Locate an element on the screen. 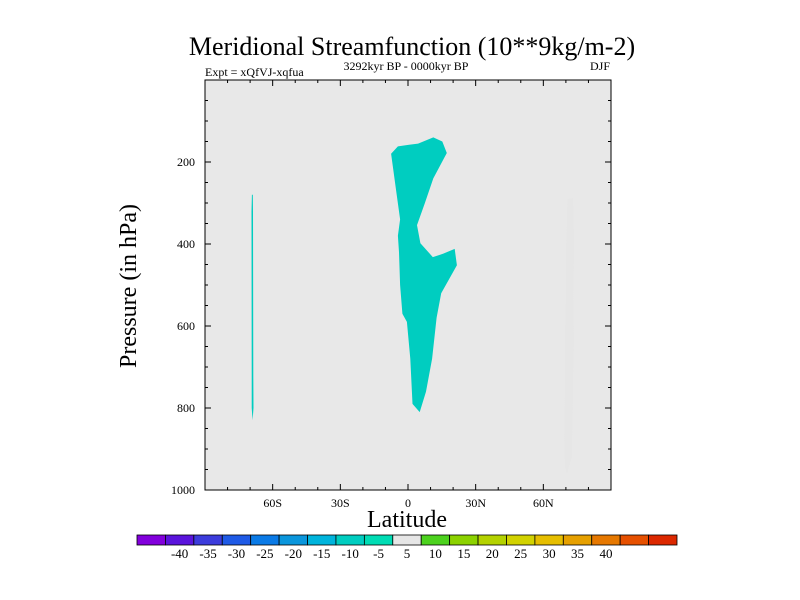  colorbar-label: 40 is located at coordinates (605, 553).